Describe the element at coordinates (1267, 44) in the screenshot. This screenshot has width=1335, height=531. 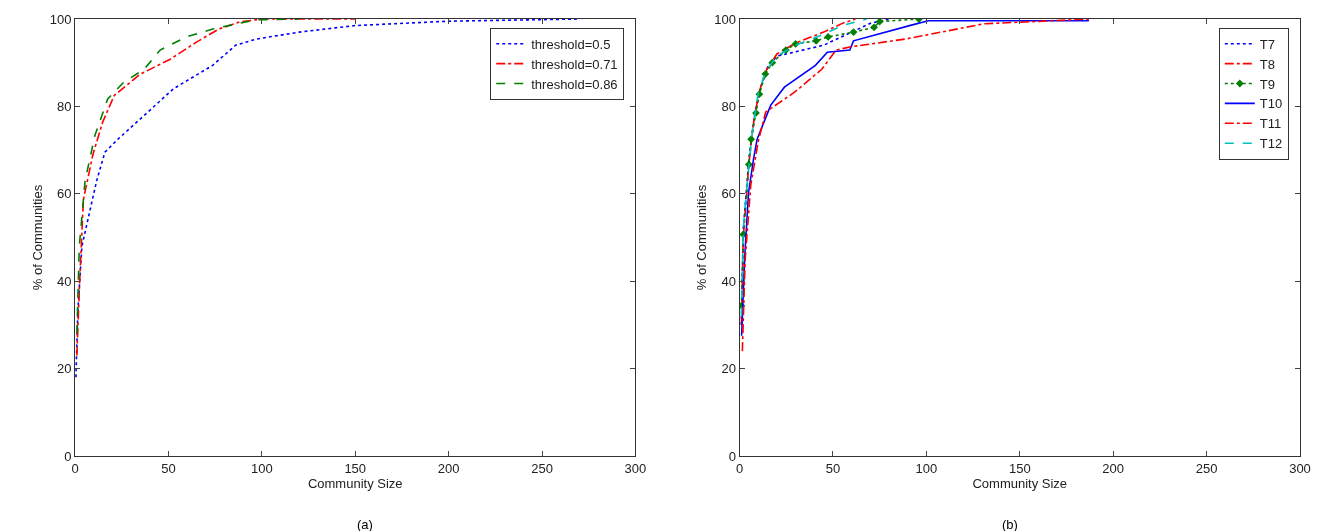
I see `legend-label: T7` at that location.